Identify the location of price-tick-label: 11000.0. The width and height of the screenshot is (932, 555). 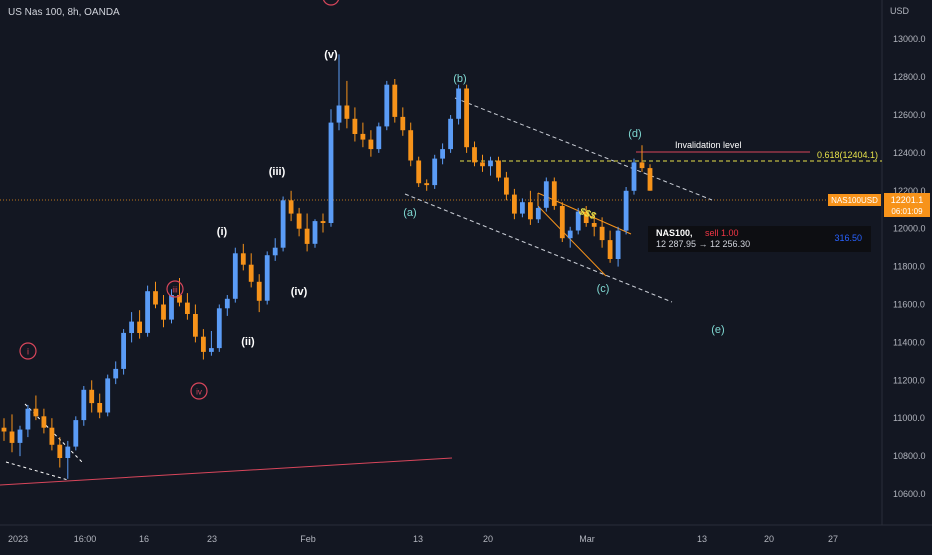
(909, 418).